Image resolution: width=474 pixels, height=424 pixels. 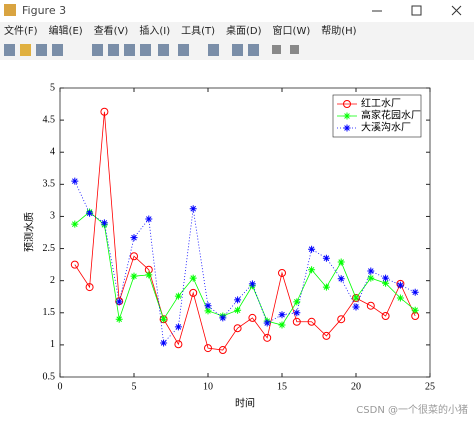 What do you see at coordinates (52, 344) in the screenshot?
I see `y-tick-label: 1` at bounding box center [52, 344].